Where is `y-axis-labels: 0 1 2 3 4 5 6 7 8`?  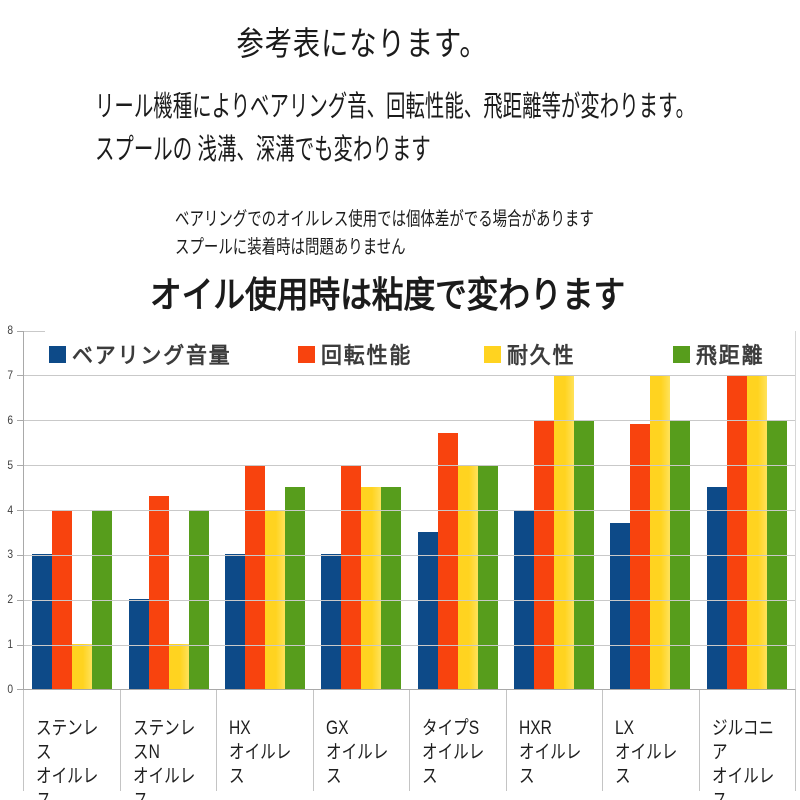
y-axis-labels: 0 1 2 3 4 5 6 7 8 is located at coordinates (9, 509).